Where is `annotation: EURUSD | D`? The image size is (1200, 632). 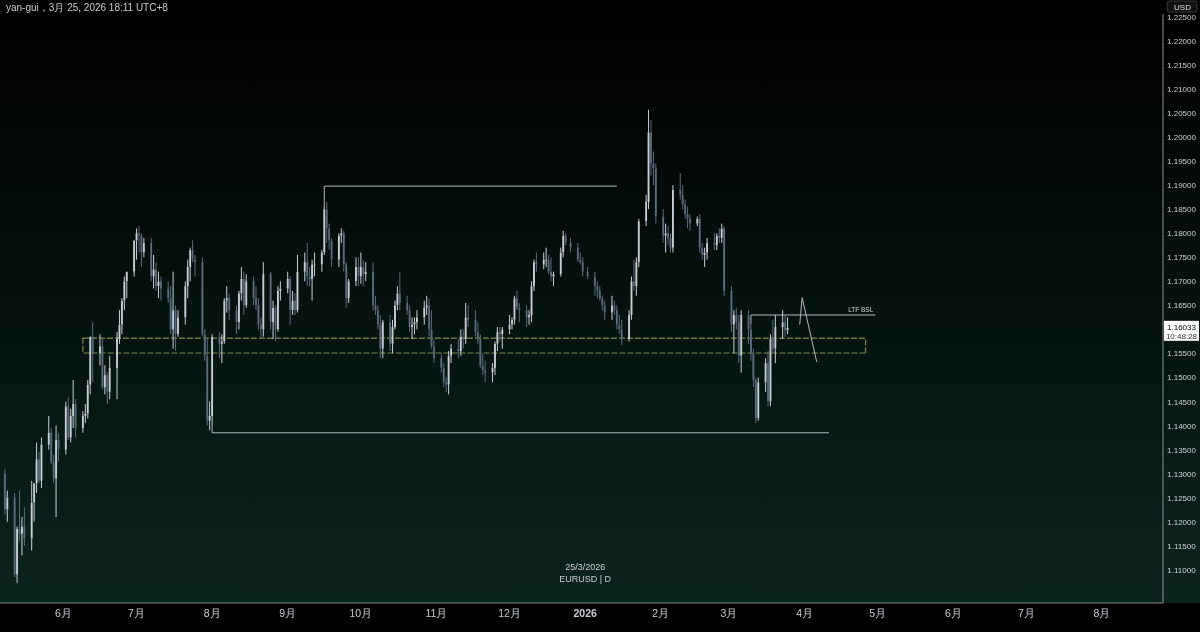
annotation: EURUSD | D is located at coordinates (585, 579).